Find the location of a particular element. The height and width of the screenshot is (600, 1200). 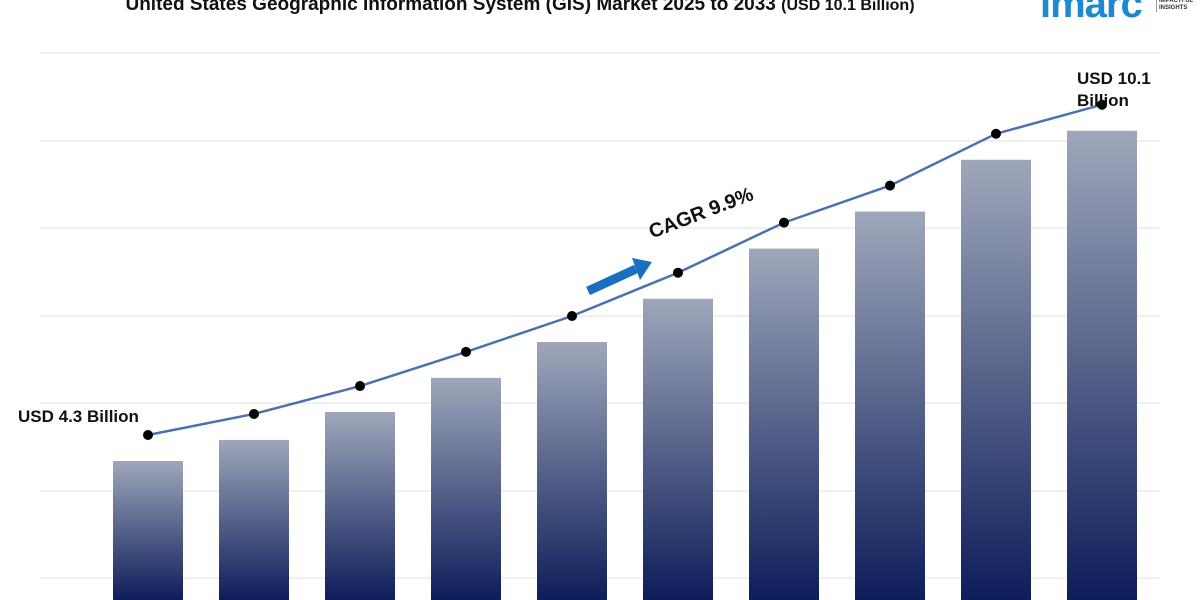

cagr-arrow is located at coordinates (619, 277).